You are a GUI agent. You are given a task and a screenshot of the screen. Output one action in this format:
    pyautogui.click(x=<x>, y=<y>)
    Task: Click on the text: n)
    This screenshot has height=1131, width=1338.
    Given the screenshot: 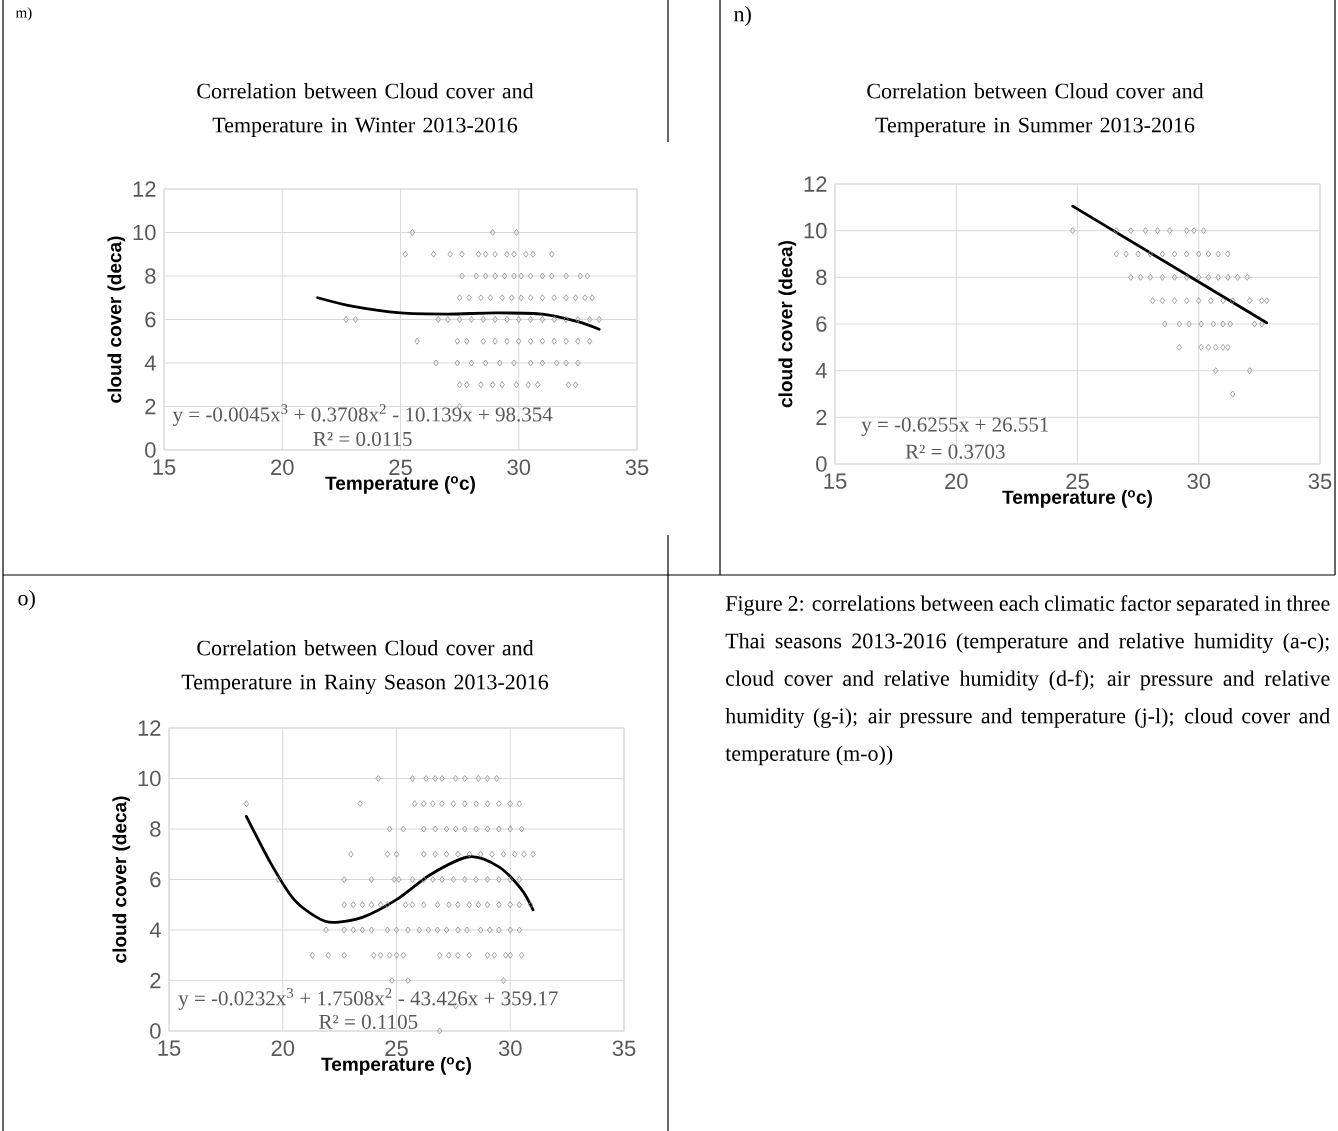 What is the action you would take?
    pyautogui.click(x=742, y=16)
    